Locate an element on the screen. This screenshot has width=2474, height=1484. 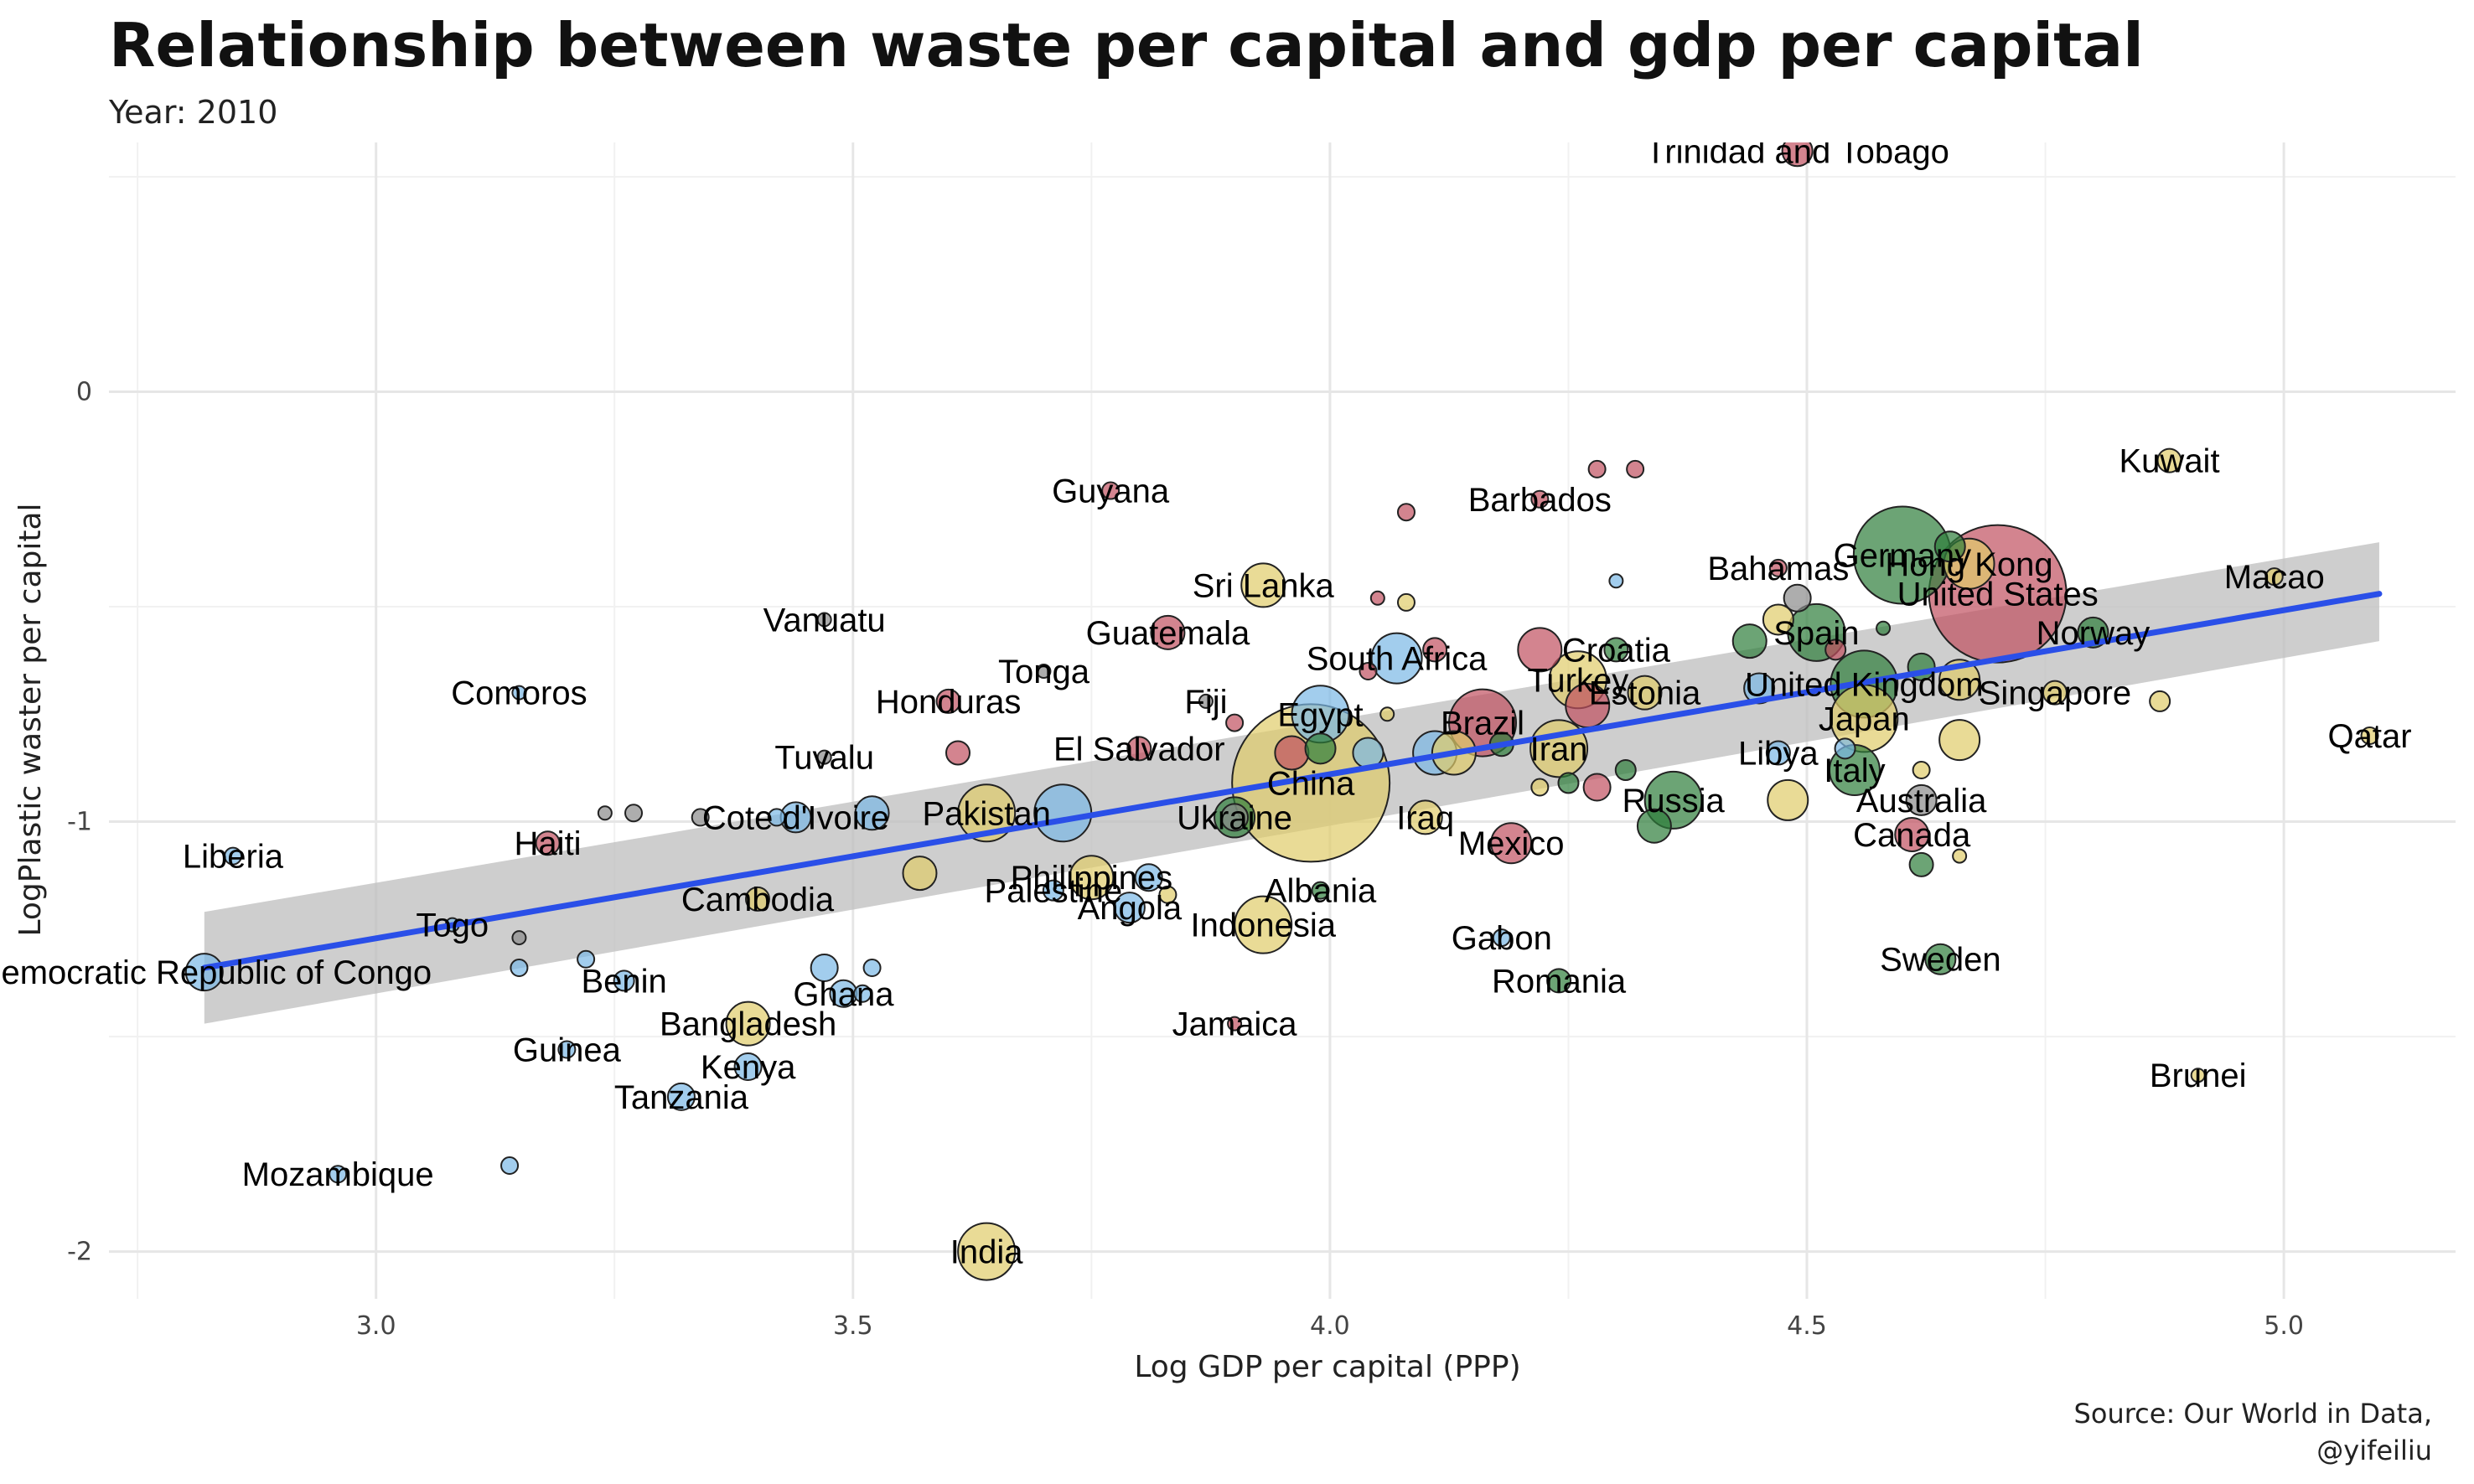
label-comoros: Comoros is located at coordinates (519, 693).